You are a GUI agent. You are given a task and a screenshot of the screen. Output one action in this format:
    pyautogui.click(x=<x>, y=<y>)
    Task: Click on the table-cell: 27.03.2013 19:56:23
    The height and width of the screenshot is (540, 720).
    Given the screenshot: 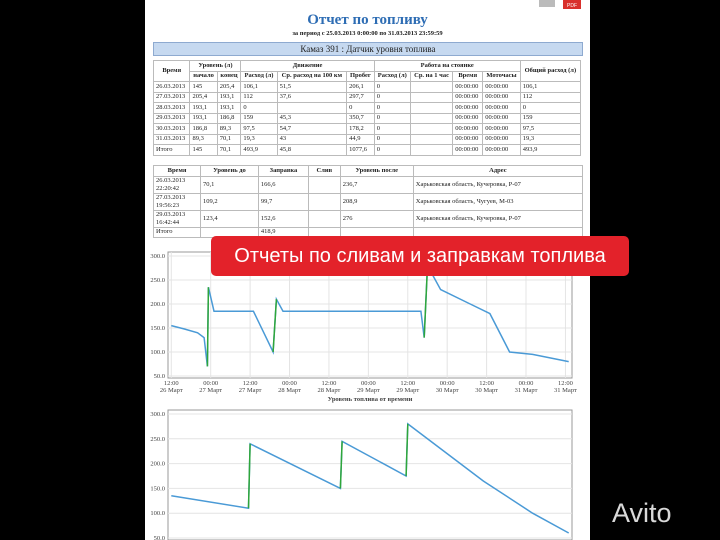 What is the action you would take?
    pyautogui.click(x=177, y=201)
    